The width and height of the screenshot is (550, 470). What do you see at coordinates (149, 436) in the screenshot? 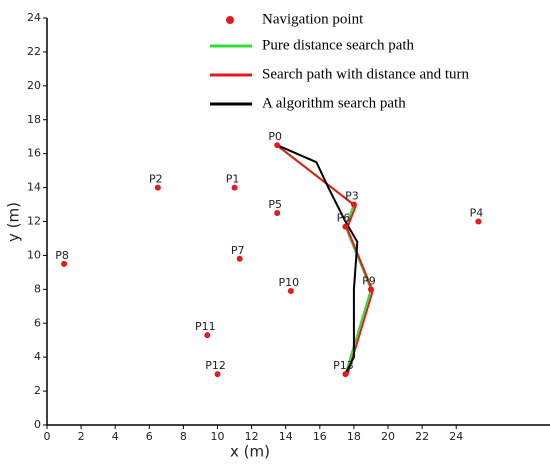
I see `x-tick-label: 6` at bounding box center [149, 436].